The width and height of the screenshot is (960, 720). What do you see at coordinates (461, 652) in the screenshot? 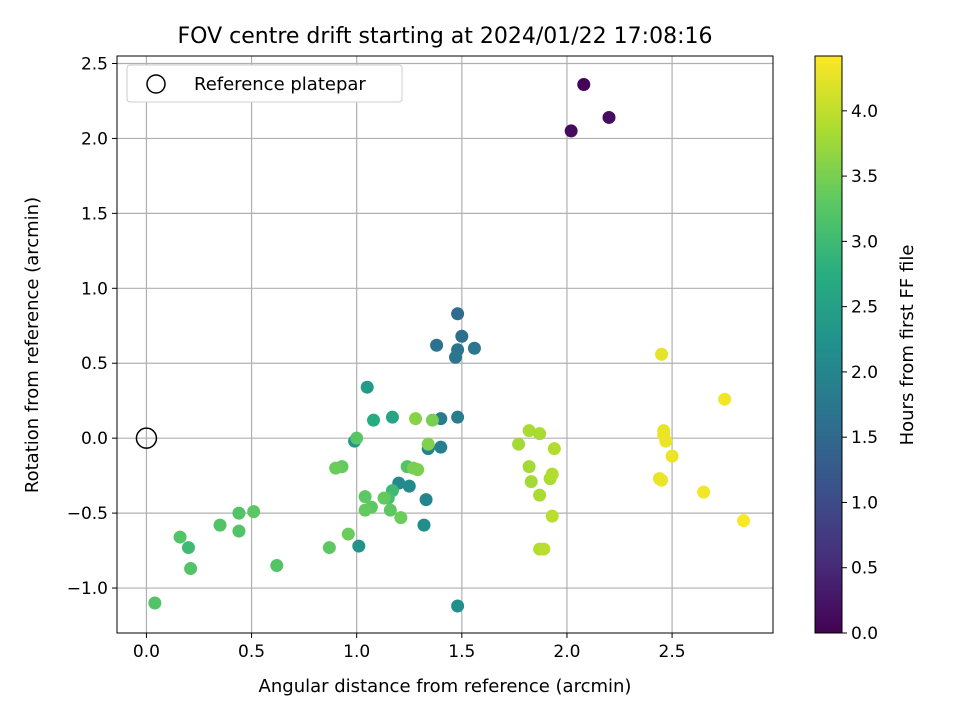
I see `x-tick-label: 1.5` at bounding box center [461, 652].